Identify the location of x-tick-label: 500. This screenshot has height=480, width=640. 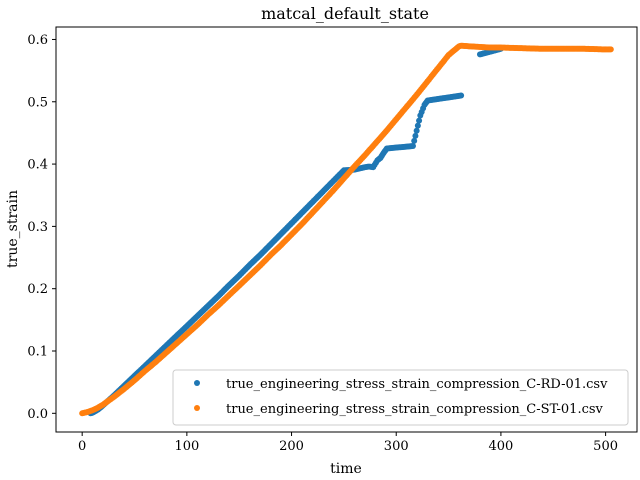
(605, 446).